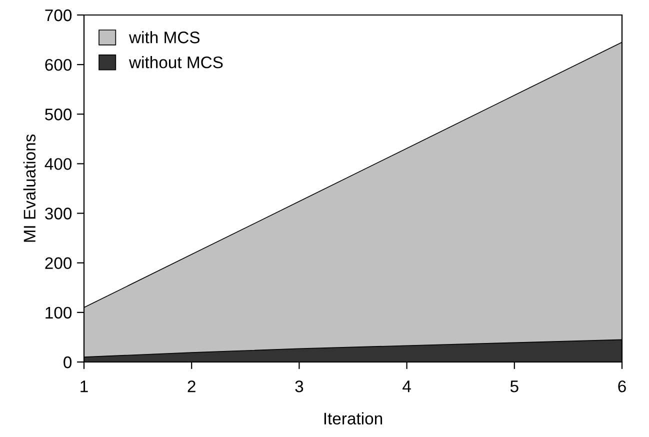 The width and height of the screenshot is (649, 437). What do you see at coordinates (58, 164) in the screenshot?
I see `y-tick-label: 400` at bounding box center [58, 164].